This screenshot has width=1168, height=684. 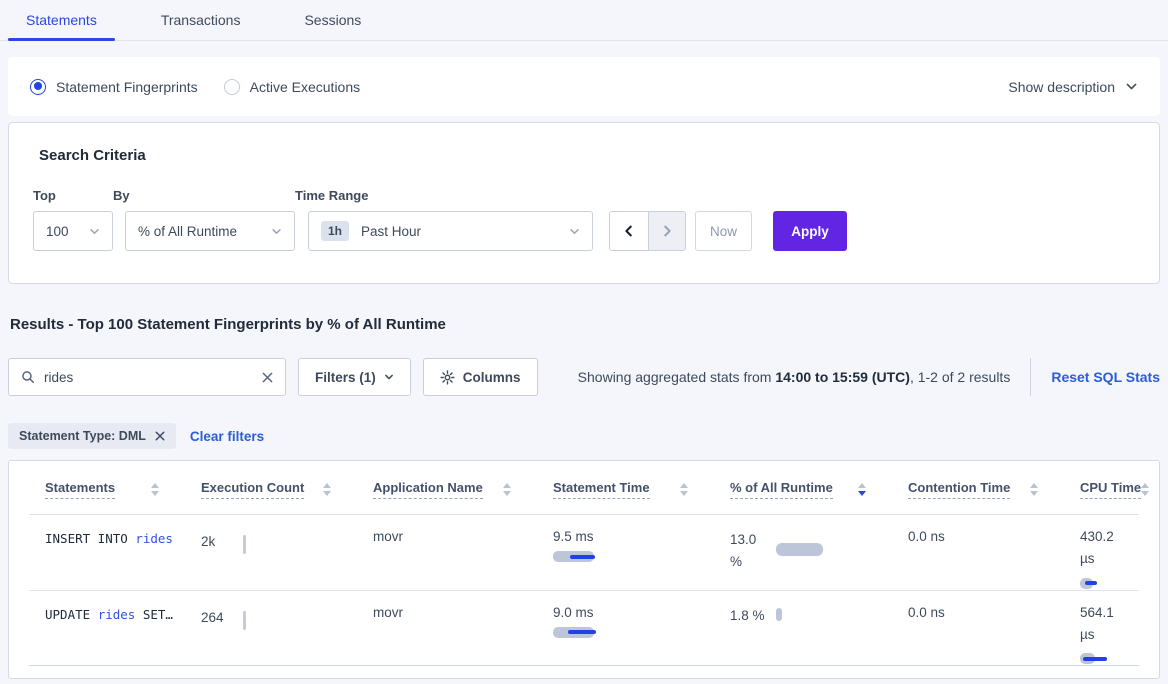 I want to click on radio-icon, so click(x=38, y=86).